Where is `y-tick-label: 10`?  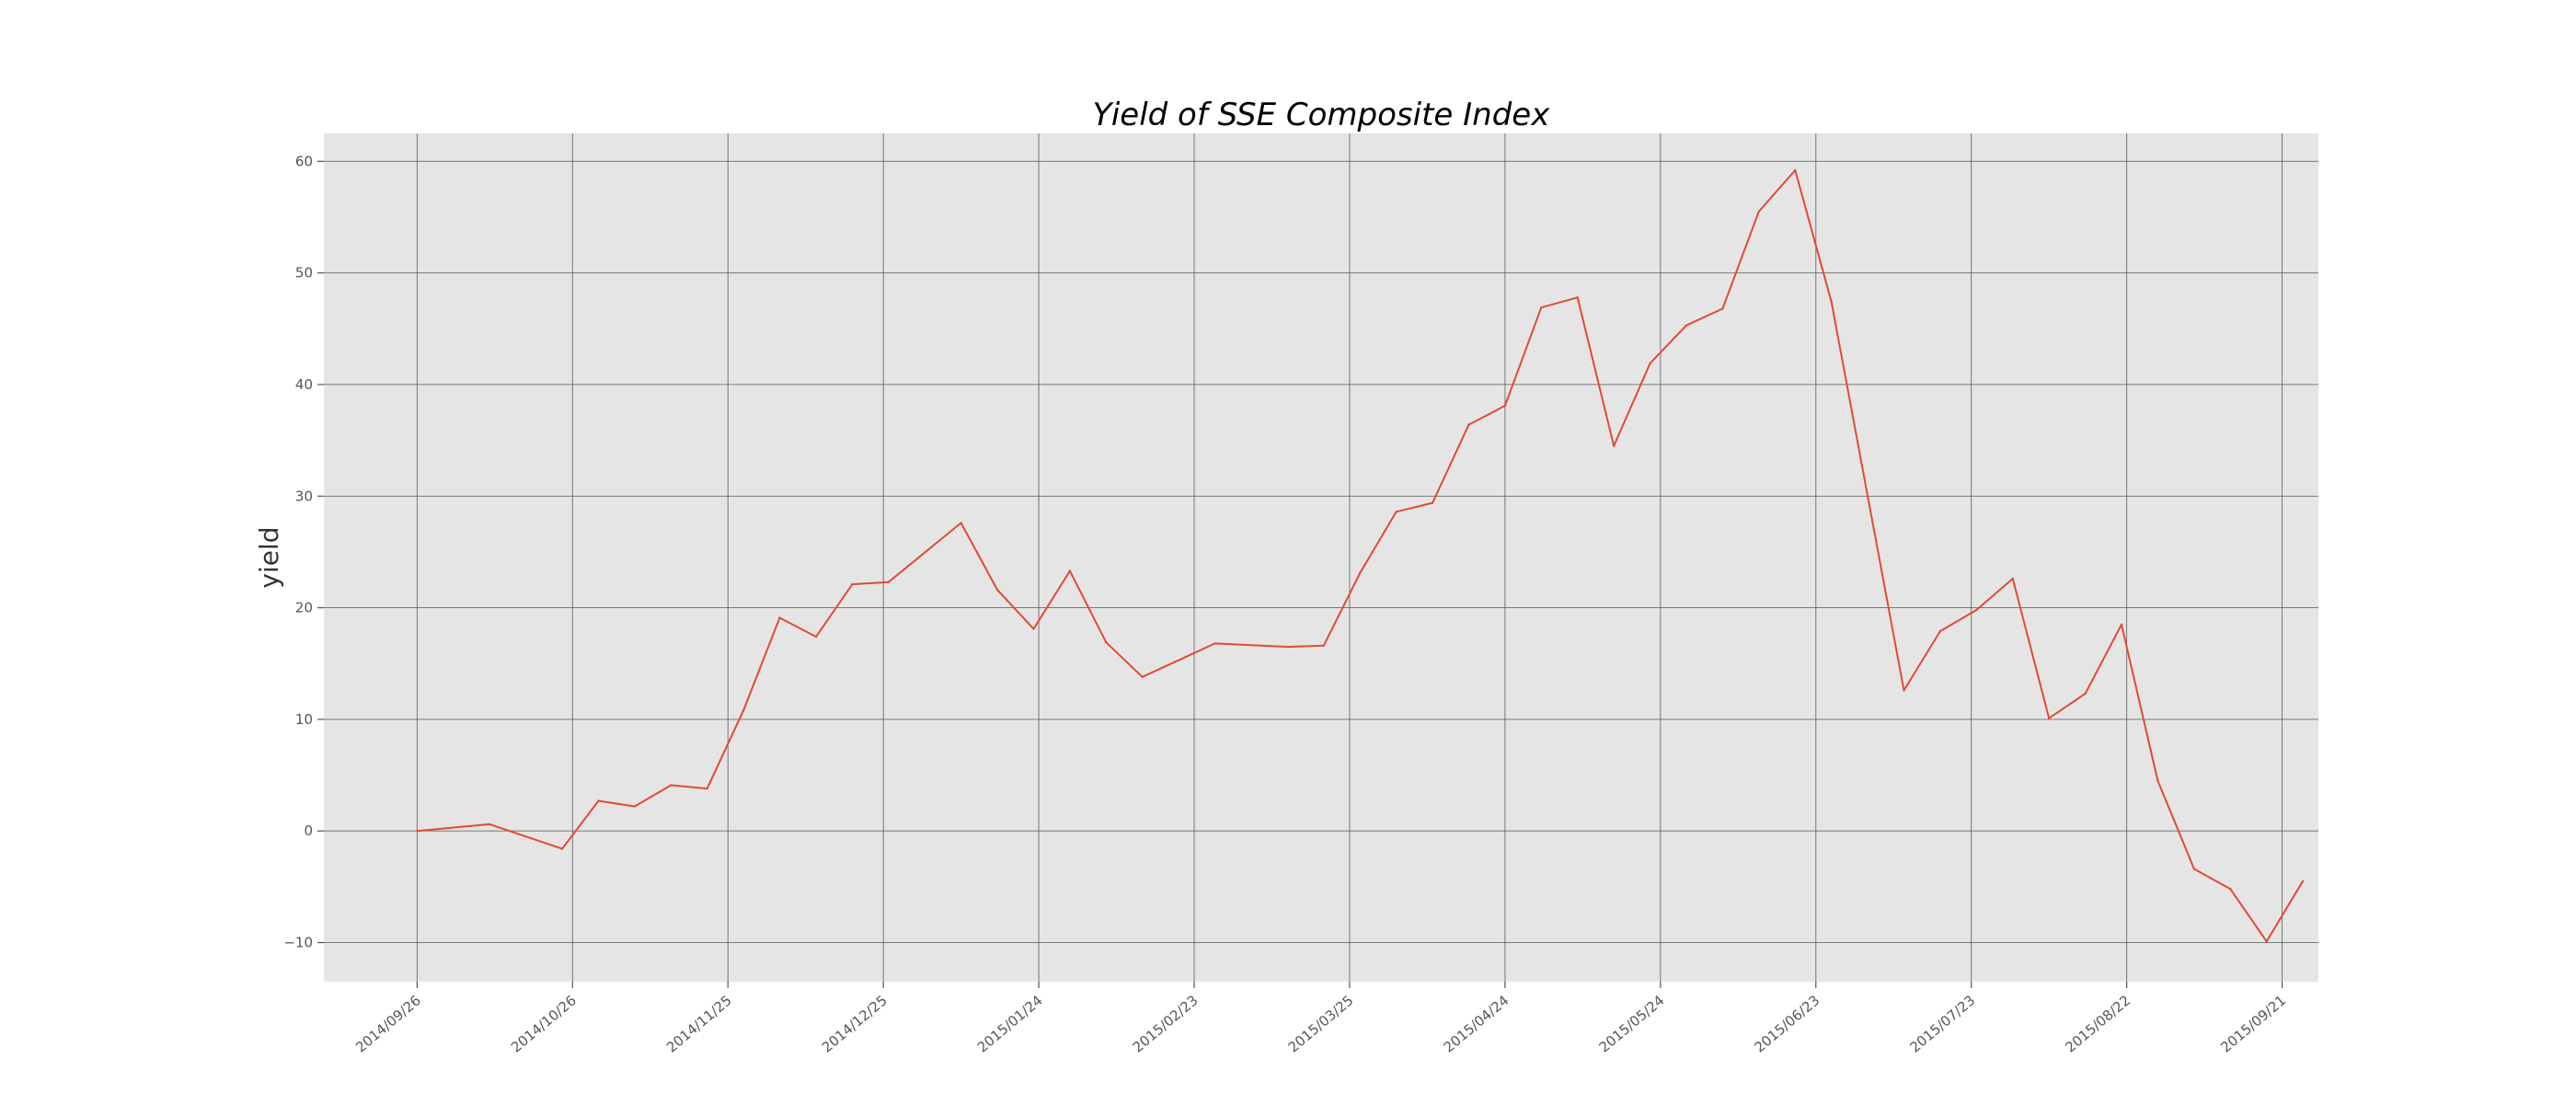 y-tick-label: 10 is located at coordinates (304, 719).